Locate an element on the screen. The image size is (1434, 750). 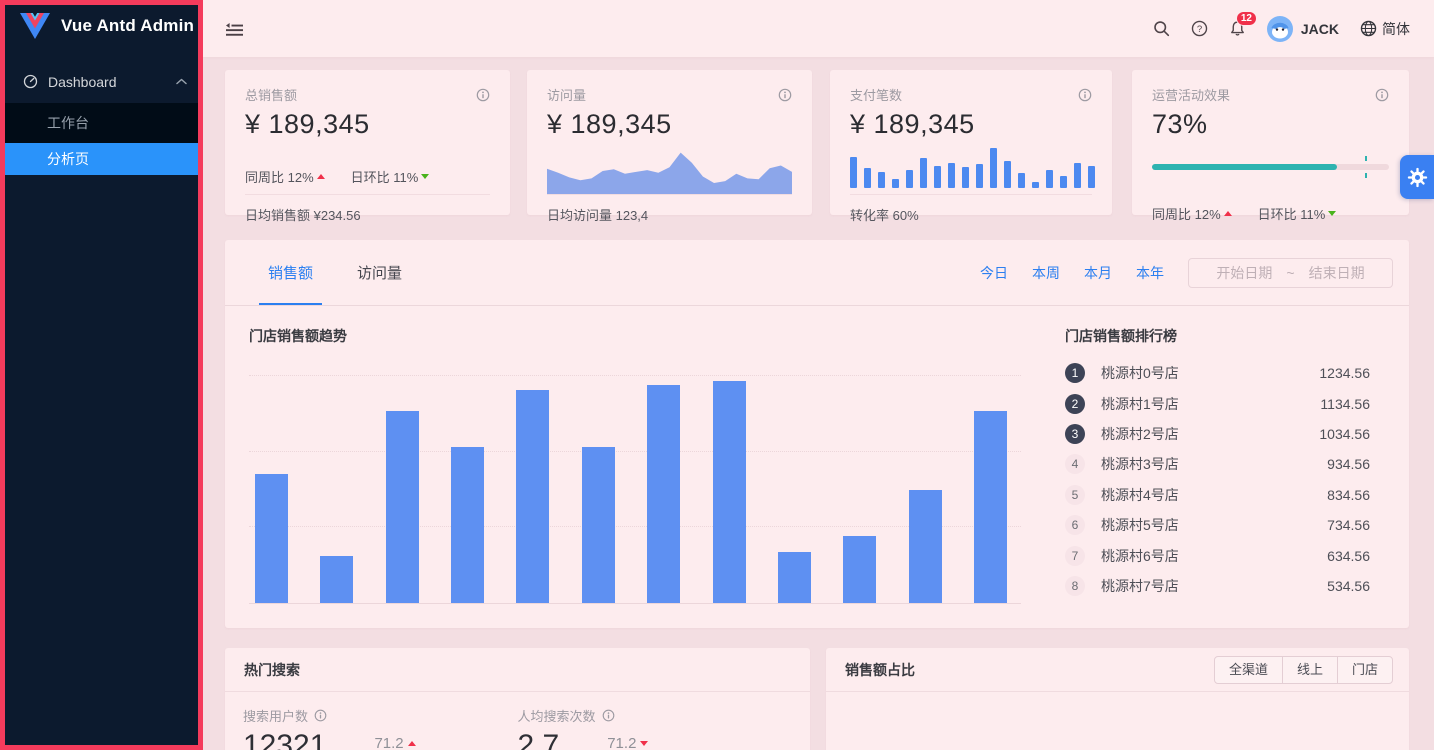
store-value: 1234.56 is located at coordinates (1344, 373).